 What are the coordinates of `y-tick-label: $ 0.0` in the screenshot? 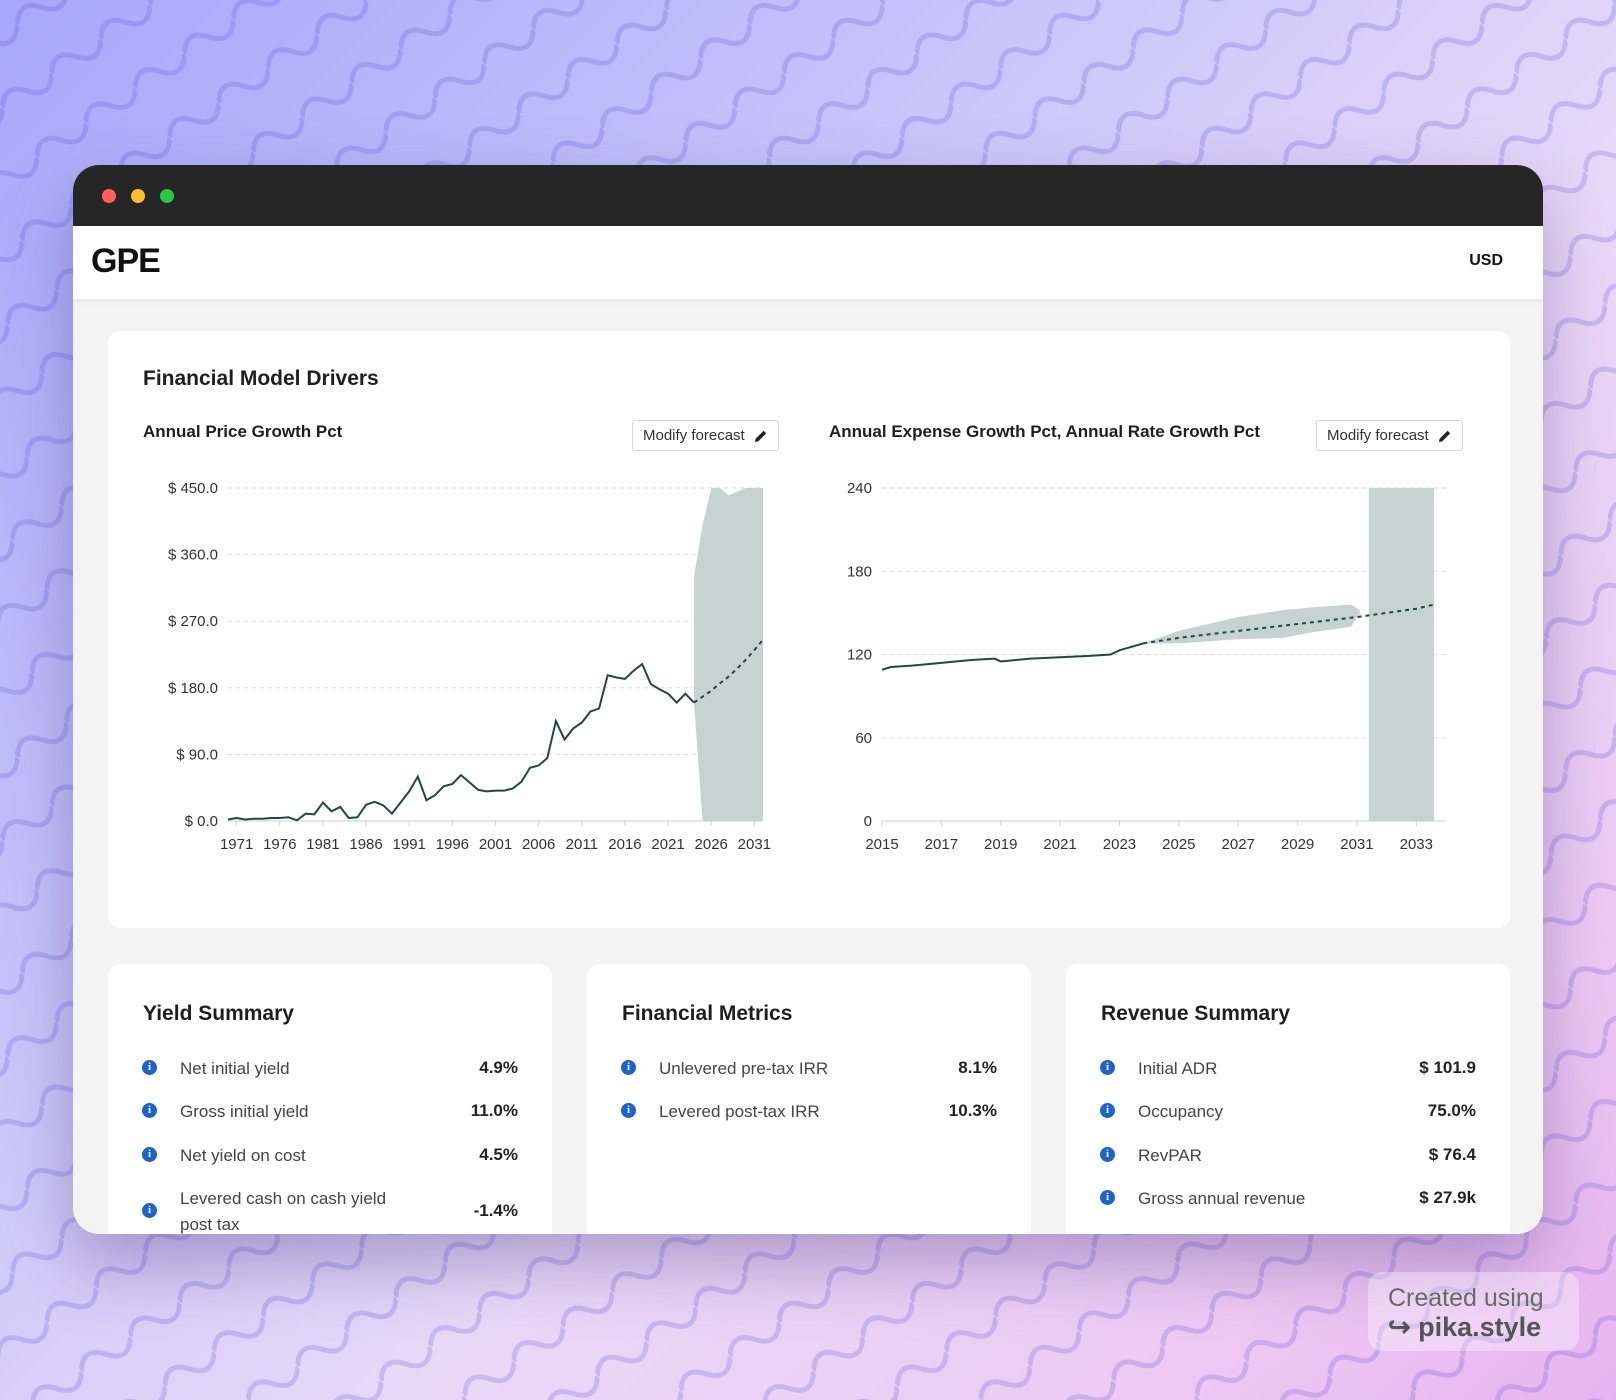 It's located at (201, 821).